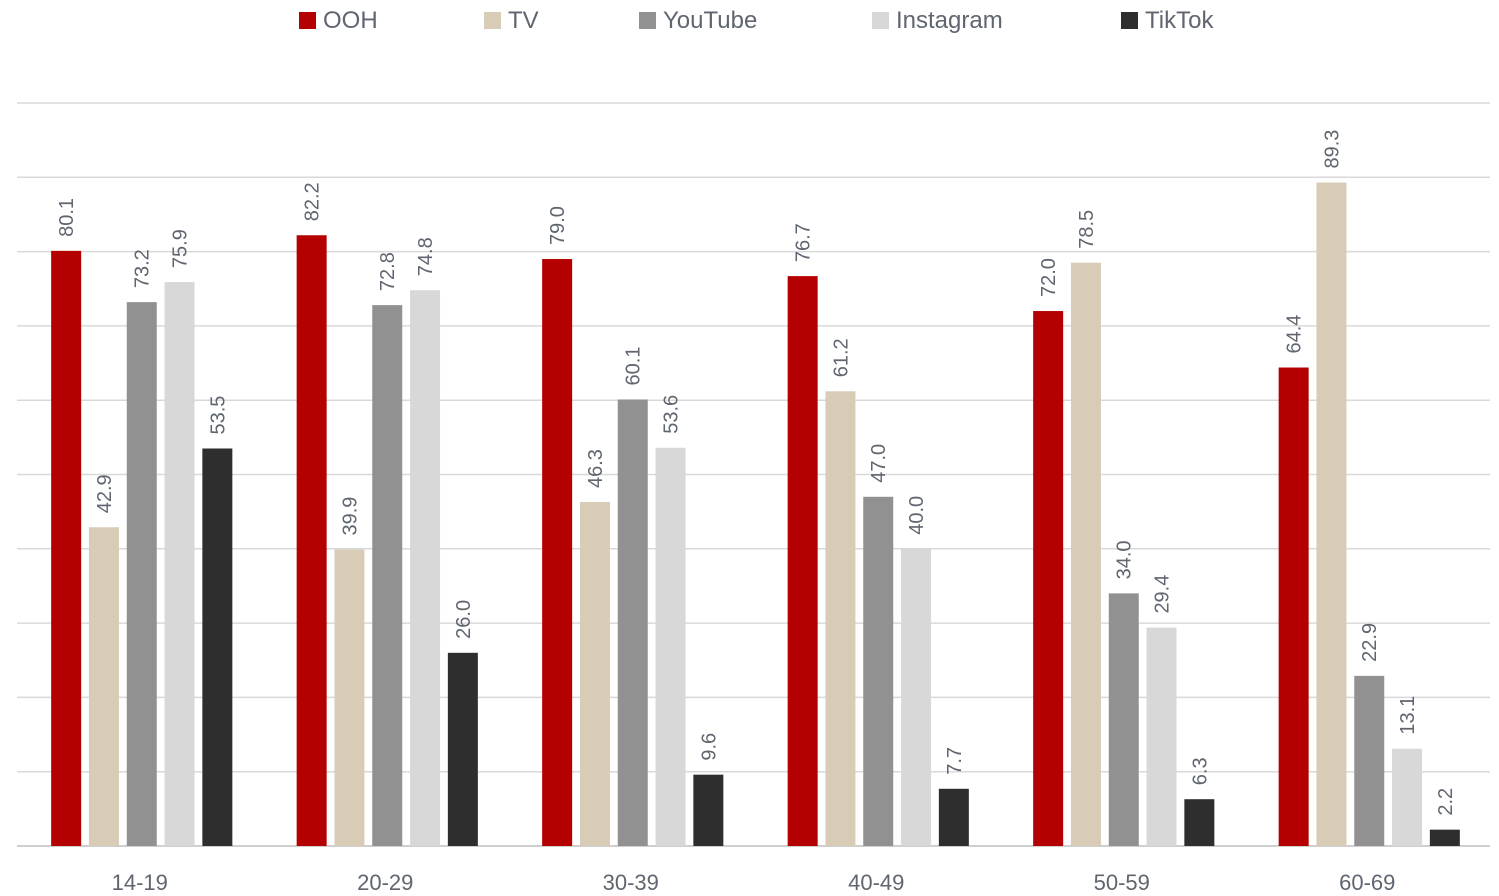 This screenshot has width=1499, height=896. What do you see at coordinates (1408, 715) in the screenshot?
I see `data-label: 13.1` at bounding box center [1408, 715].